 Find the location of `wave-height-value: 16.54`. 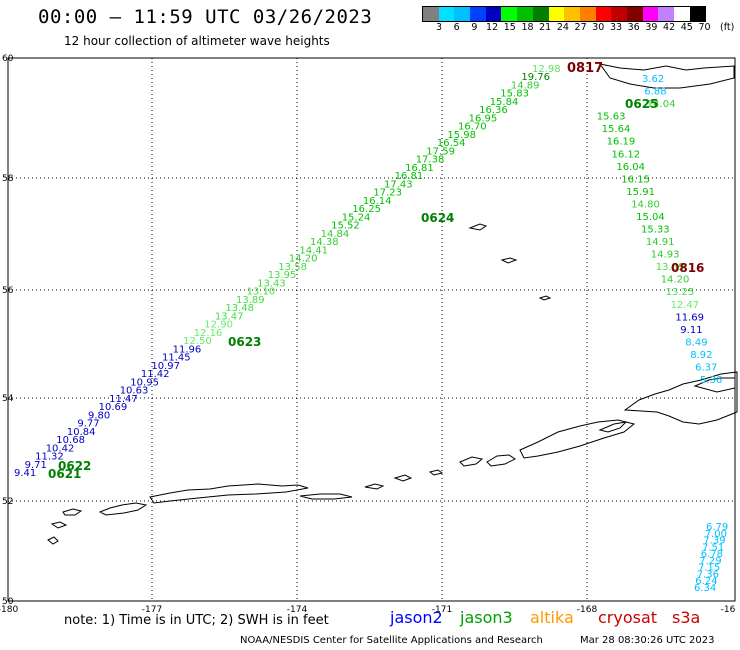

wave-height-value: 16.54 is located at coordinates (451, 143).